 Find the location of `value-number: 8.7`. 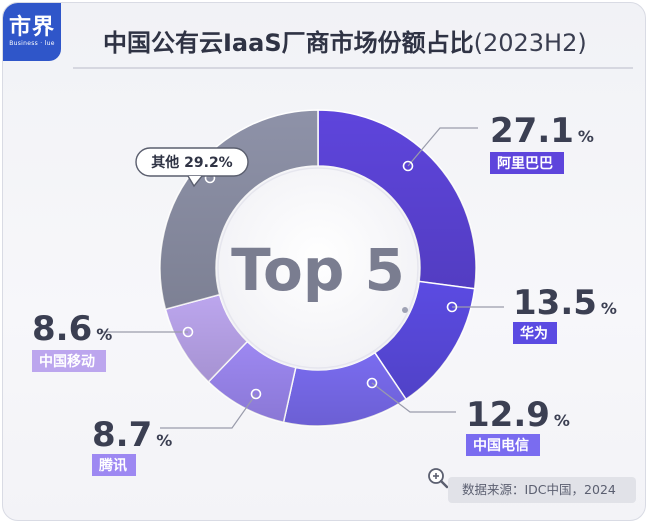

value-number: 8.7 is located at coordinates (122, 435).